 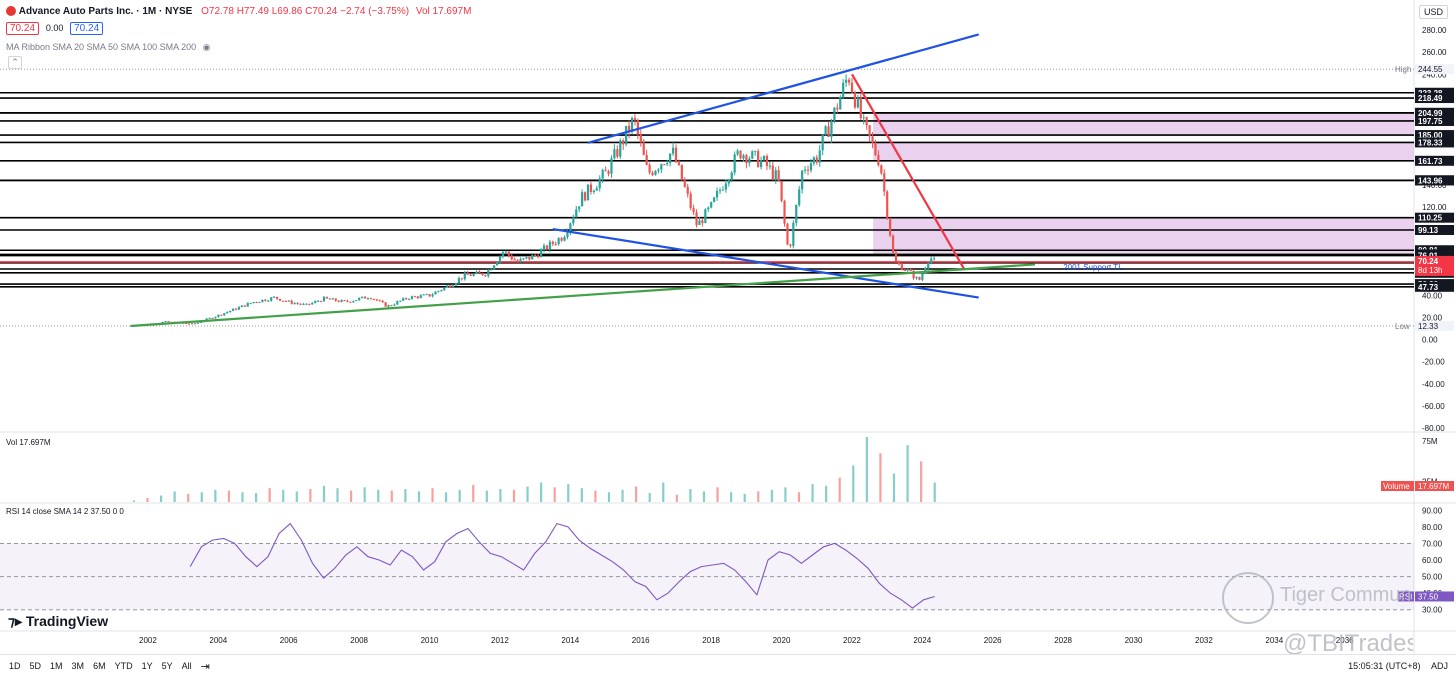 I want to click on price-tick-label: -60.00, so click(x=1433, y=406).